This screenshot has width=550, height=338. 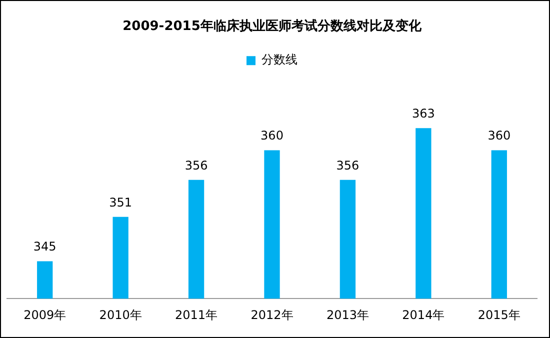 I want to click on x-tick-label: 2010年, so click(x=120, y=315).